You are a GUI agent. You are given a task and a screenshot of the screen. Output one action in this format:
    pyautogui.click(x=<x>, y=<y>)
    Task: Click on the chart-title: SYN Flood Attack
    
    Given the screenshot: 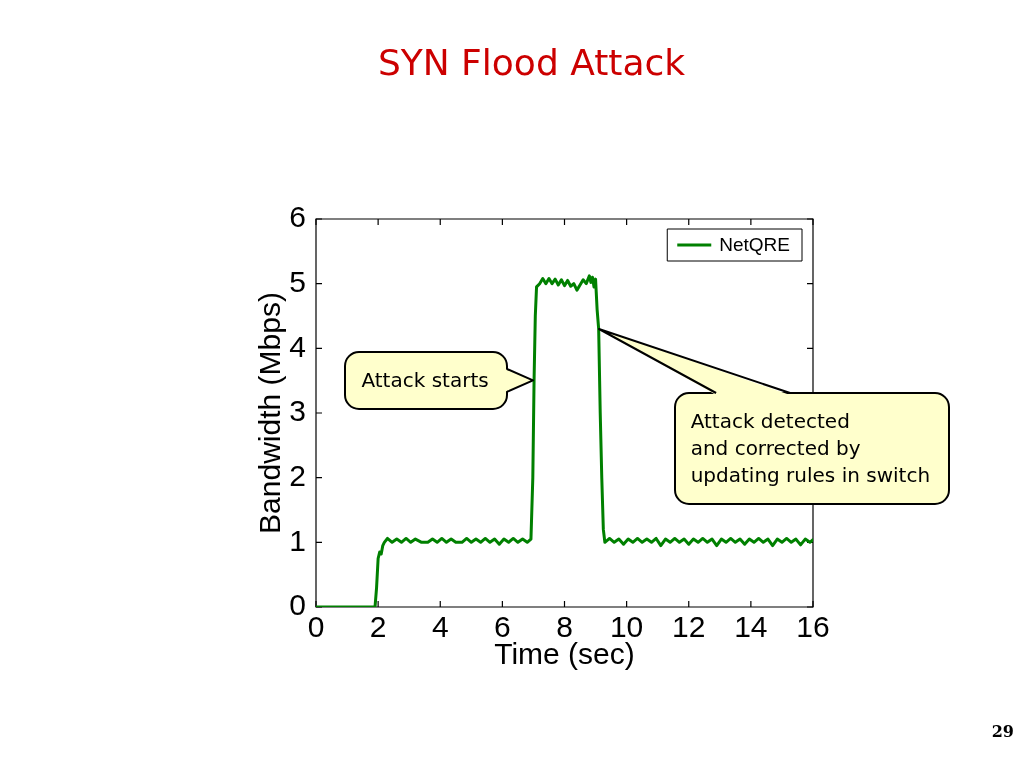 What is the action you would take?
    pyautogui.click(x=531, y=62)
    